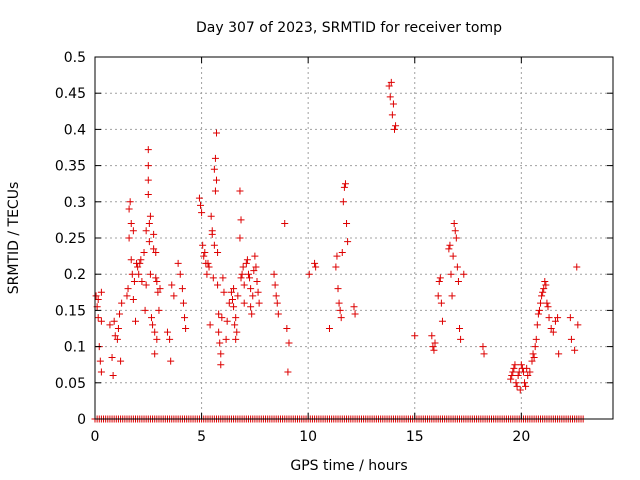 The image size is (640, 480). What do you see at coordinates (81, 420) in the screenshot?
I see `y-tick-label: 0` at bounding box center [81, 420].